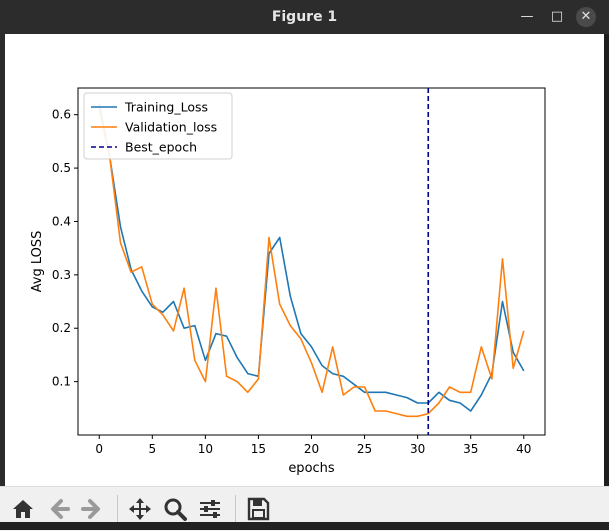  I want to click on y-tick-label: 0.5, so click(61, 168).